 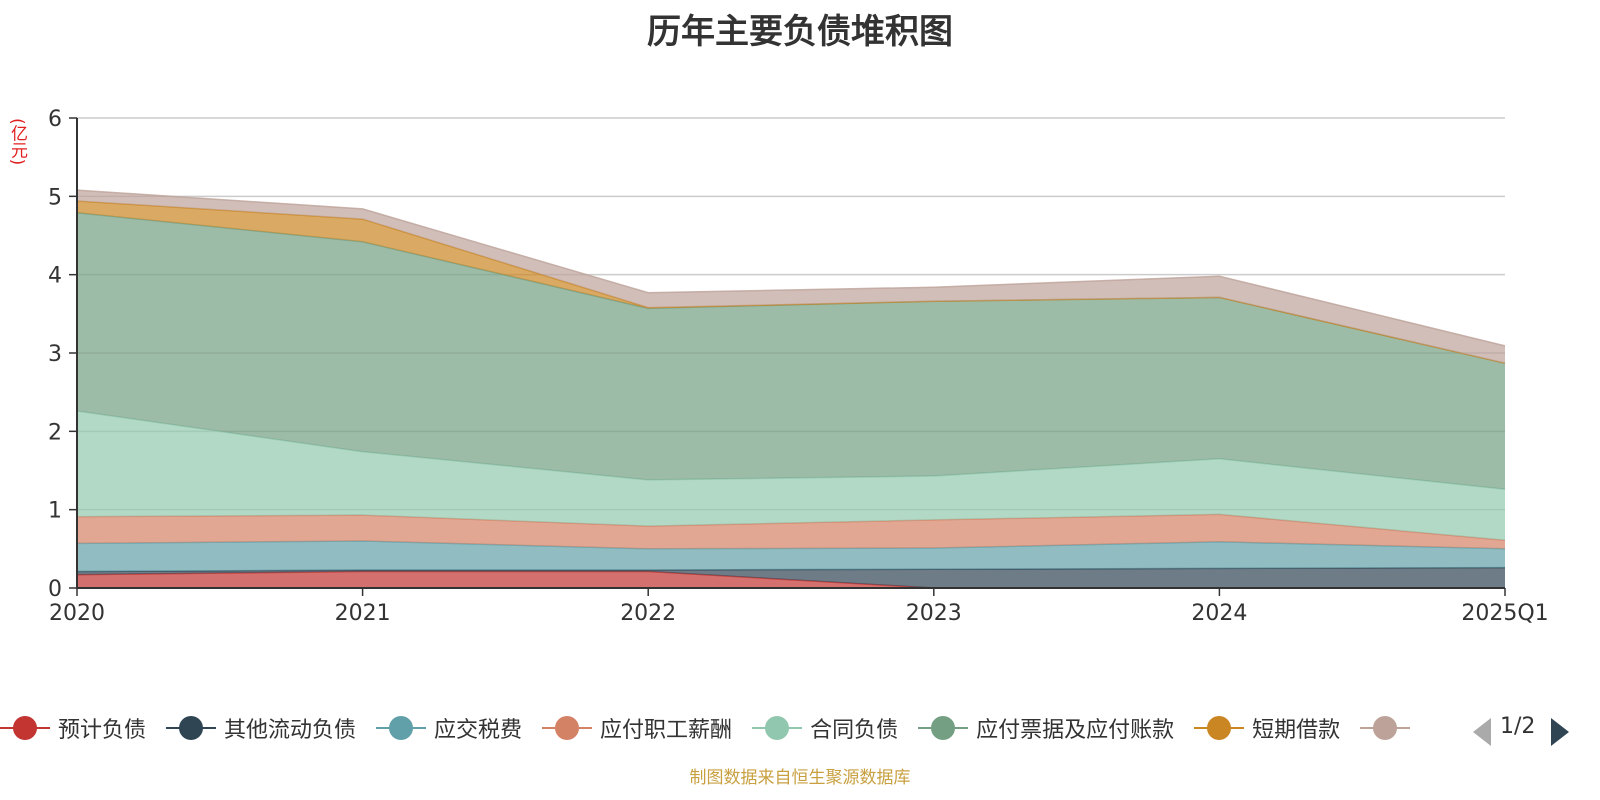 I want to click on y-axis-unit-label: (亿元), so click(x=17, y=142).